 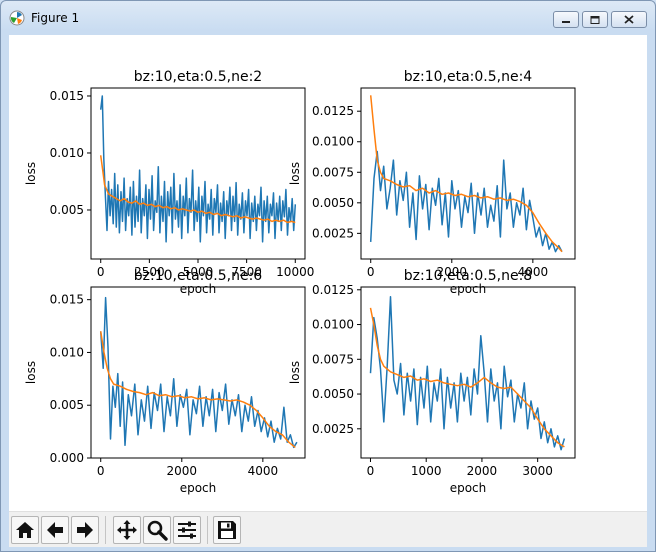 What do you see at coordinates (149, 272) in the screenshot?
I see `x-tick-label: 2500` at bounding box center [149, 272].